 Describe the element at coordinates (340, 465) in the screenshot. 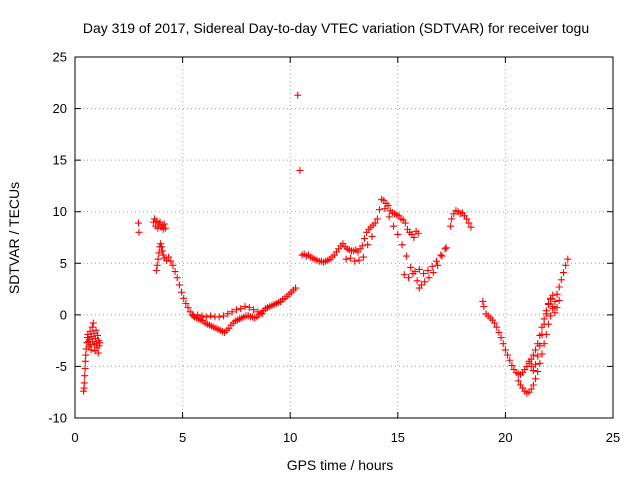

I see `x-axis-label: GPS time / hours` at that location.